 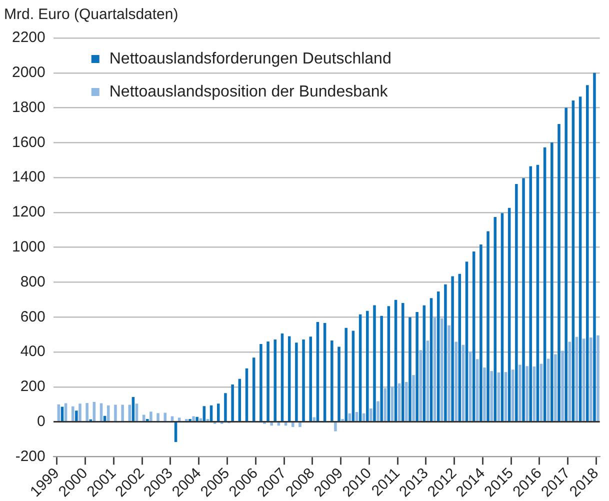 I want to click on y-tick-label: 1800, so click(x=29, y=107).